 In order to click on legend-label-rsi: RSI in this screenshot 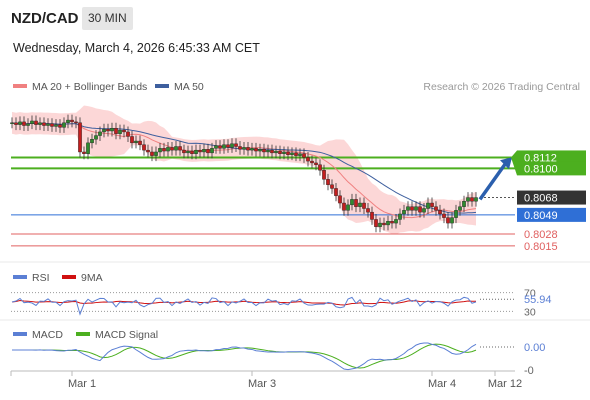, I will do `click(41, 278)`.